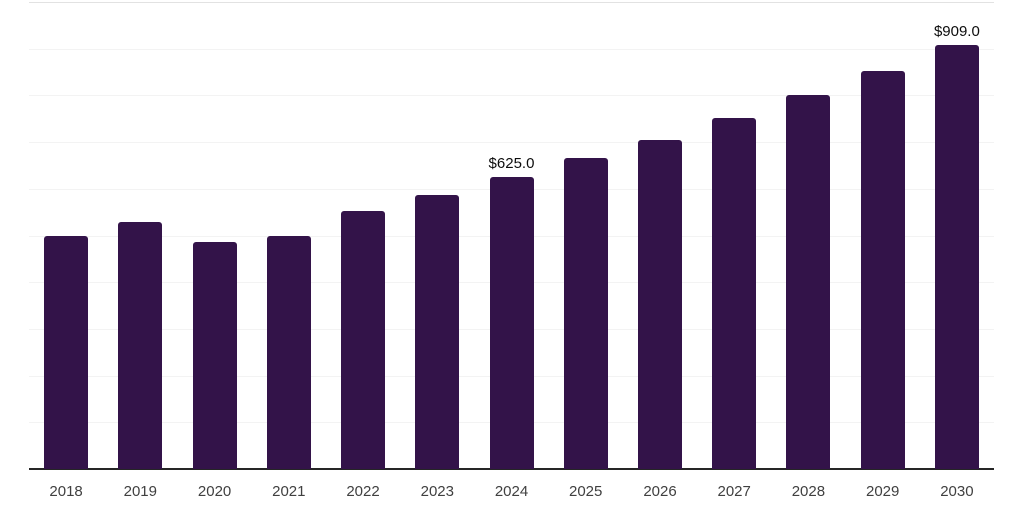 The image size is (1024, 512). Describe the element at coordinates (511, 323) in the screenshot. I see `bar-2024` at that location.